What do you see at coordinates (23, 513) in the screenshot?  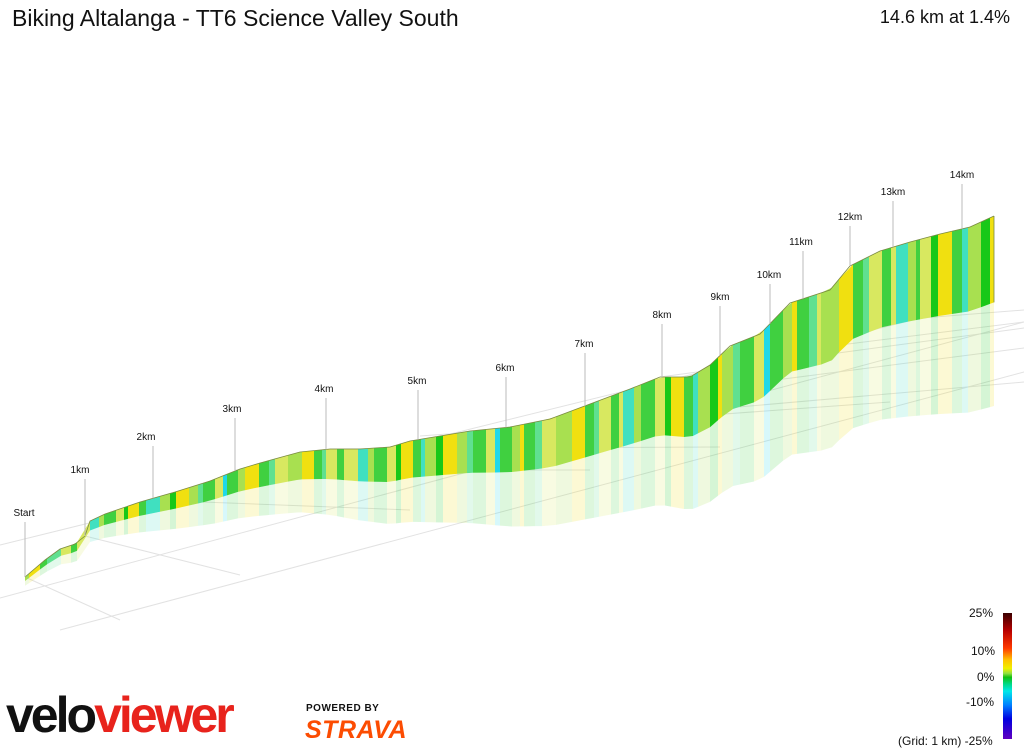 I see `km-marker-label: Start` at bounding box center [23, 513].